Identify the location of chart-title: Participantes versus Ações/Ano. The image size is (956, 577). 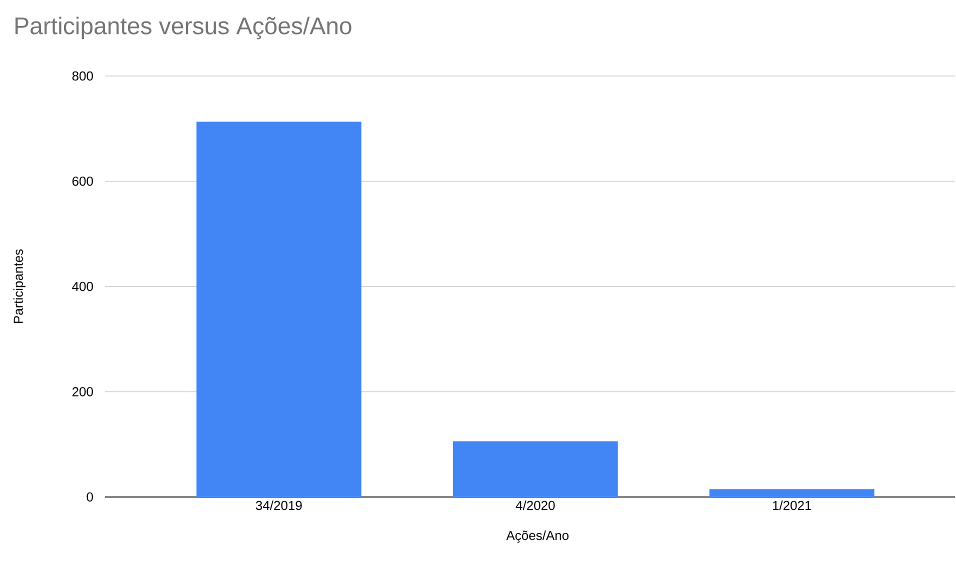
(184, 28).